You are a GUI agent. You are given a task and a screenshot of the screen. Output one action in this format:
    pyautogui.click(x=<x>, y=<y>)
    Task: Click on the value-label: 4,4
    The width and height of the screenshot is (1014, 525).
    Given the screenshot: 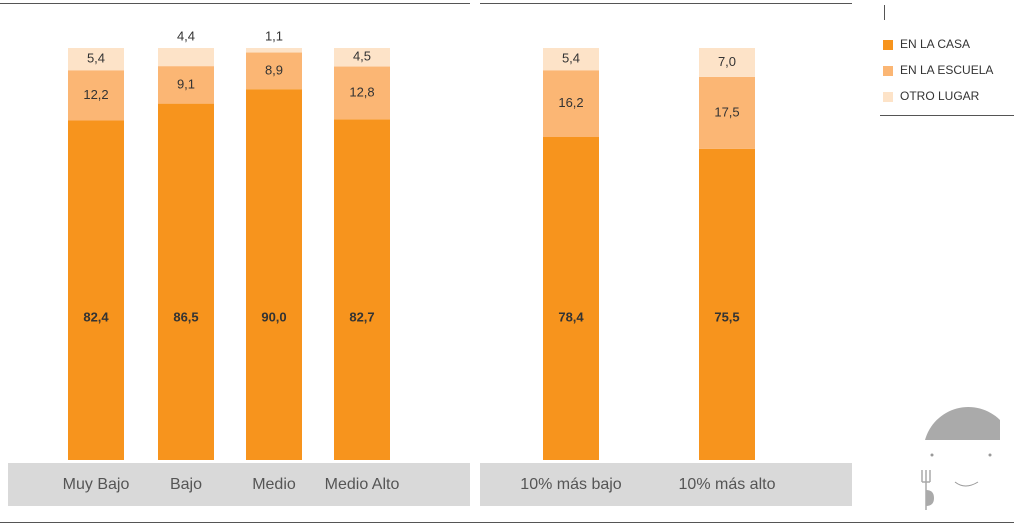 What is the action you would take?
    pyautogui.click(x=186, y=35)
    